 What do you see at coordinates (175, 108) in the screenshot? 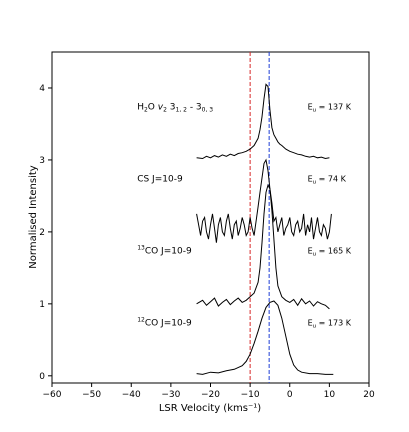
I see `transition-label: H2O v2 31, 2 - 30, 3` at bounding box center [175, 108].